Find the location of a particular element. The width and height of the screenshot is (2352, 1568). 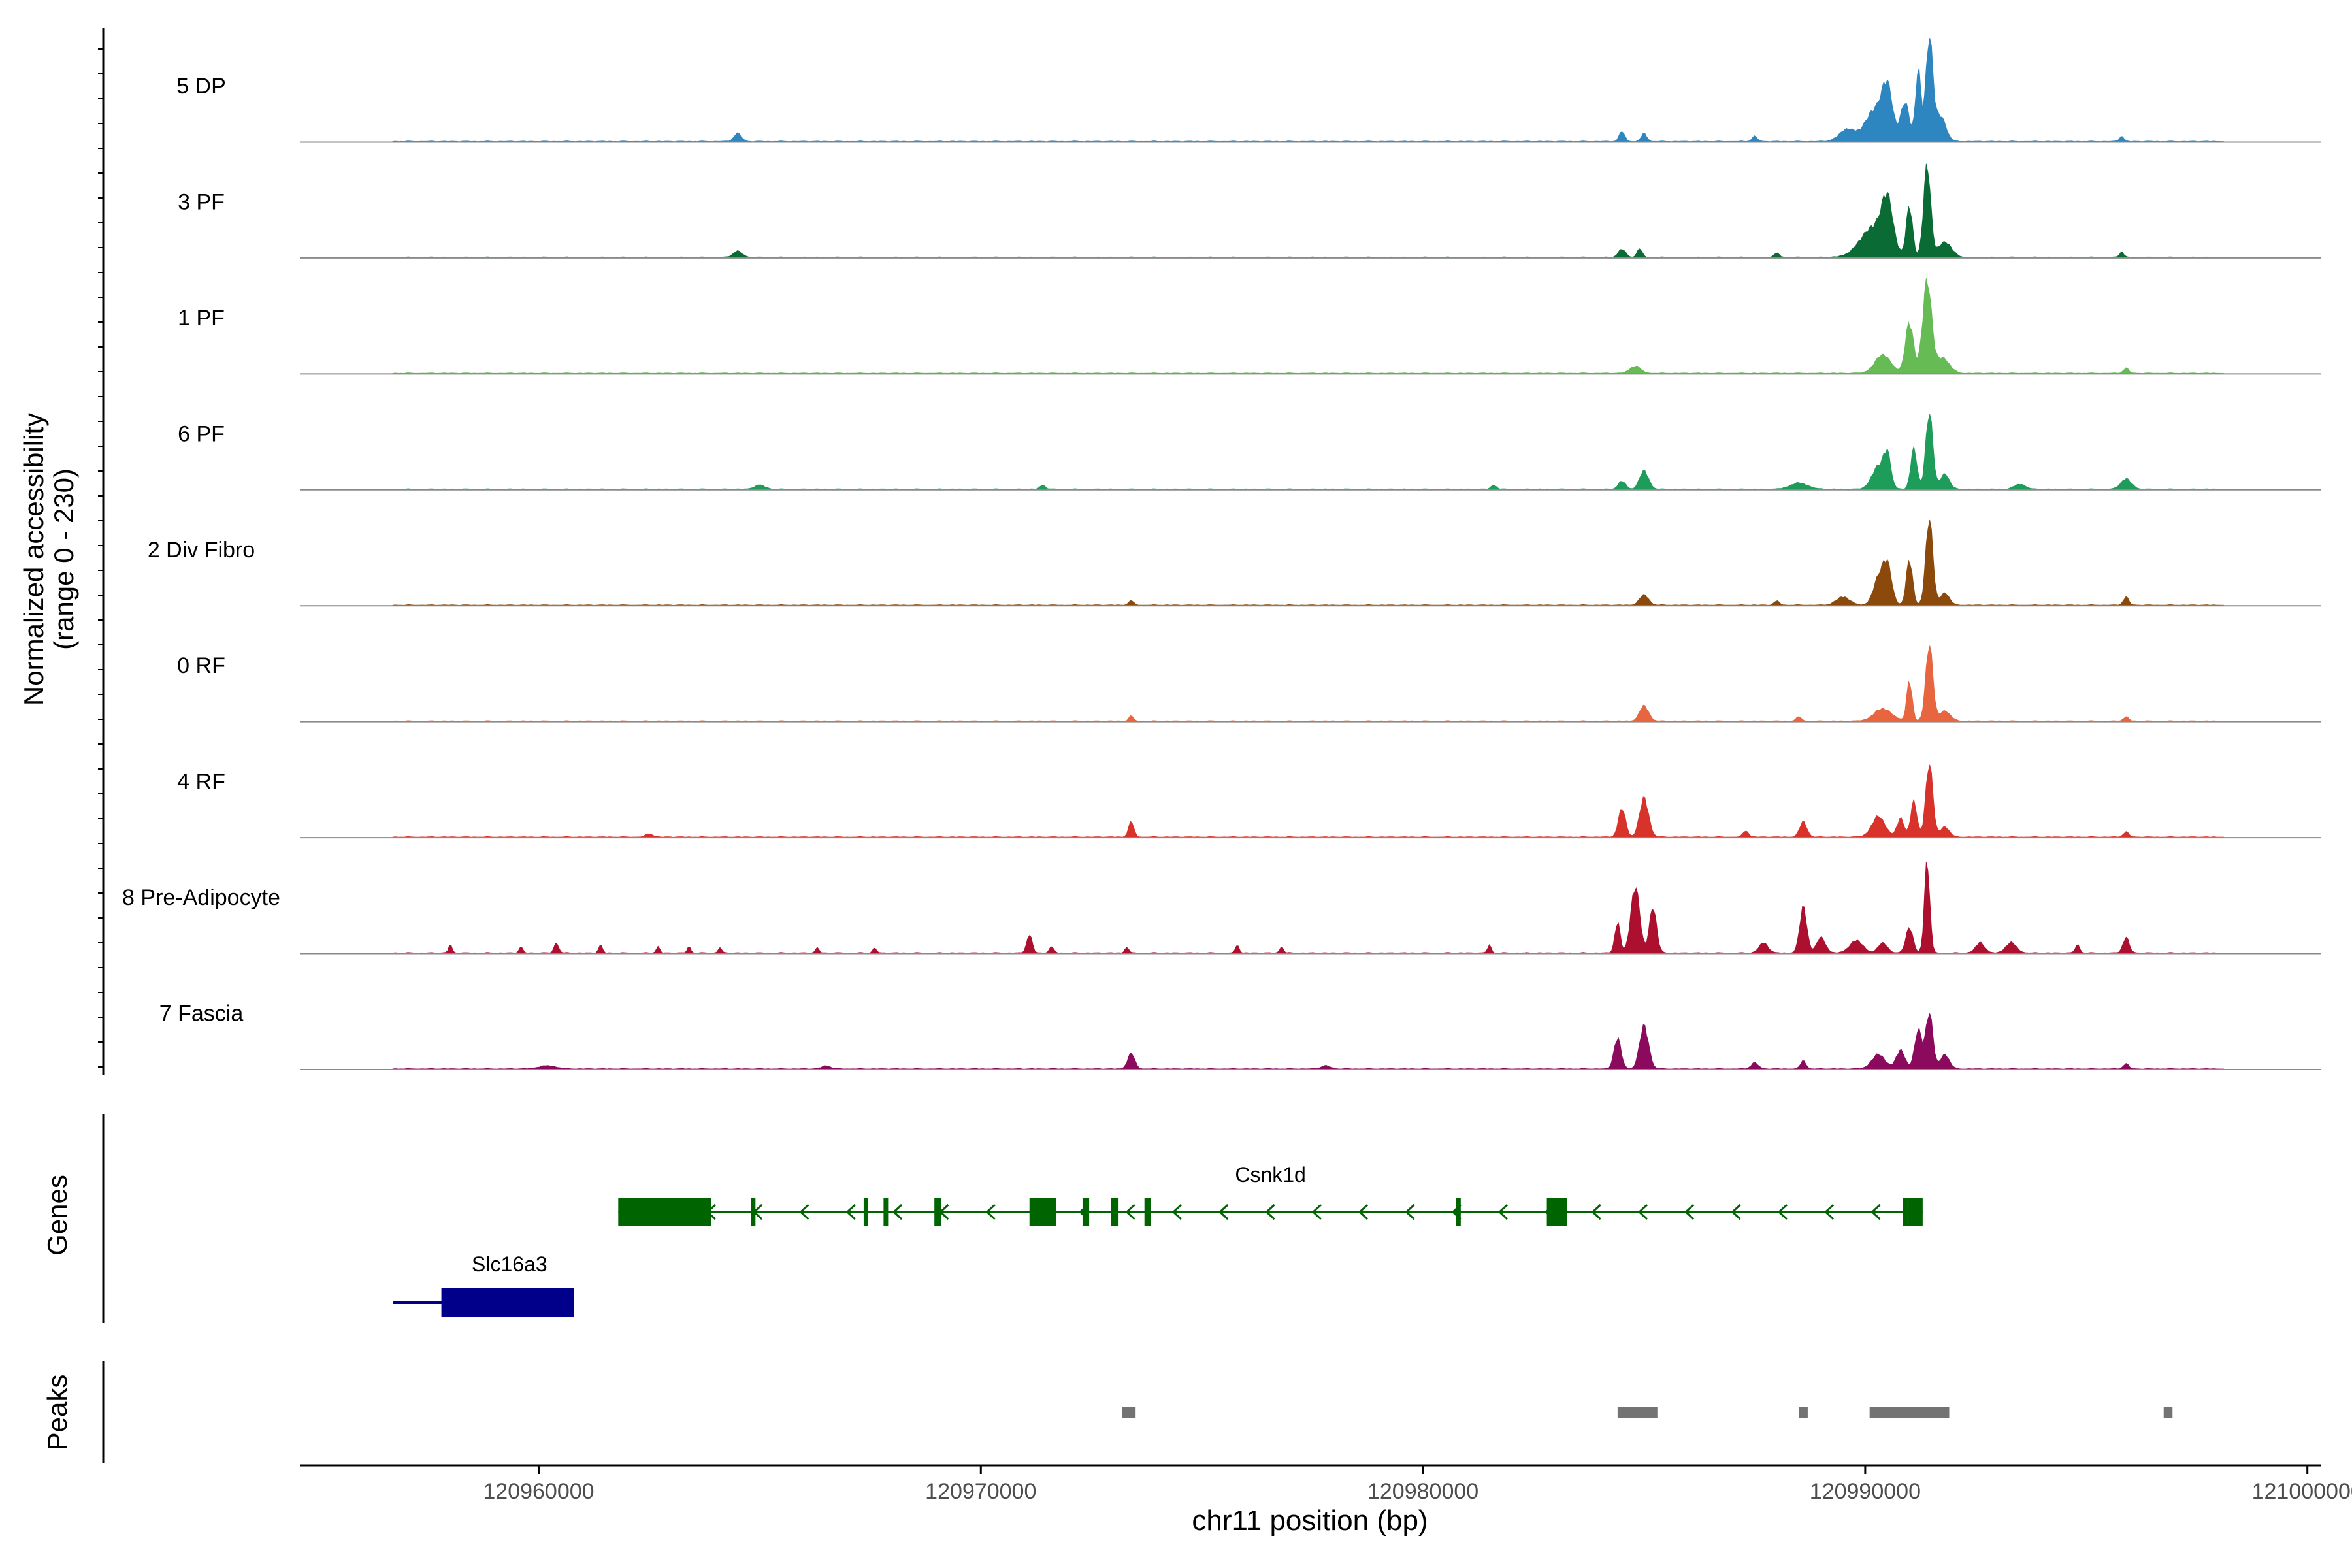

track-label: 0 RF is located at coordinates (201, 665).